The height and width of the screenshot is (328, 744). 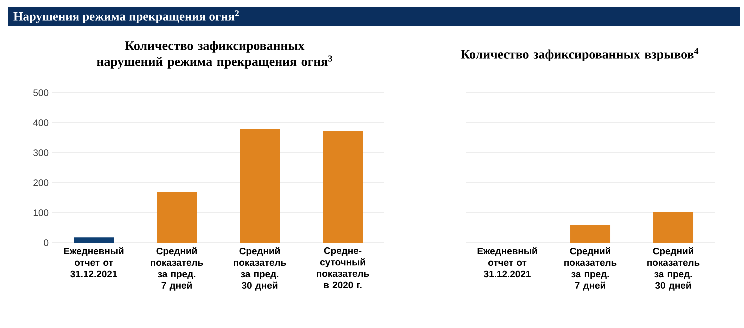 I want to click on x-tick-label: Средне-суточный показатель в 2020 г., so click(x=343, y=268).